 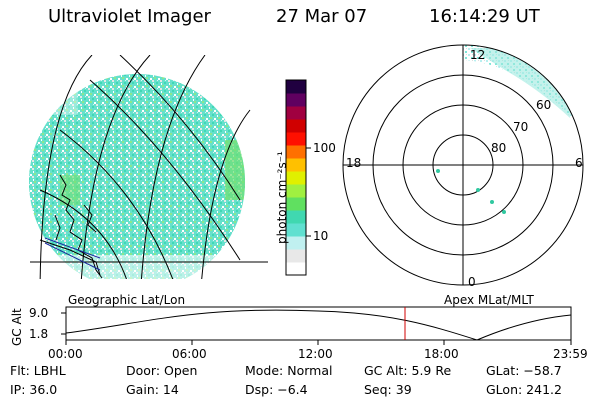 What do you see at coordinates (354, 163) in the screenshot?
I see `mlt-label-18: 18` at bounding box center [354, 163].